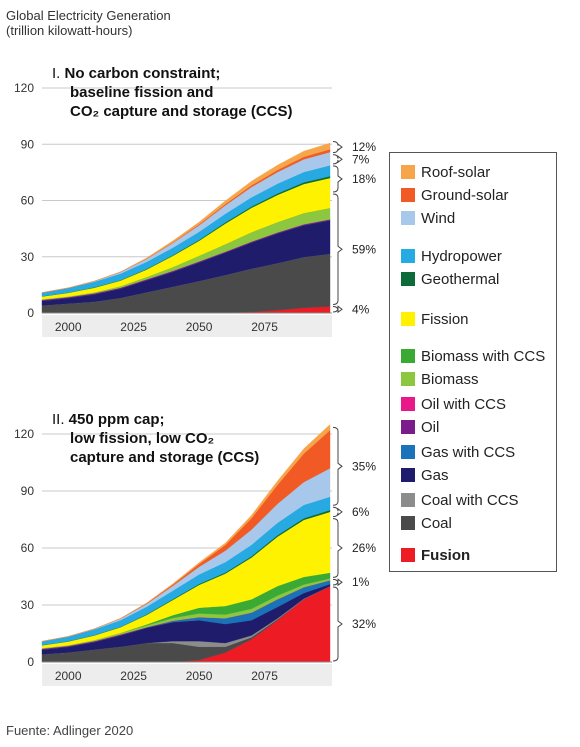 The height and width of the screenshot is (747, 580). What do you see at coordinates (361, 582) in the screenshot?
I see `percent-label: 1%` at bounding box center [361, 582].